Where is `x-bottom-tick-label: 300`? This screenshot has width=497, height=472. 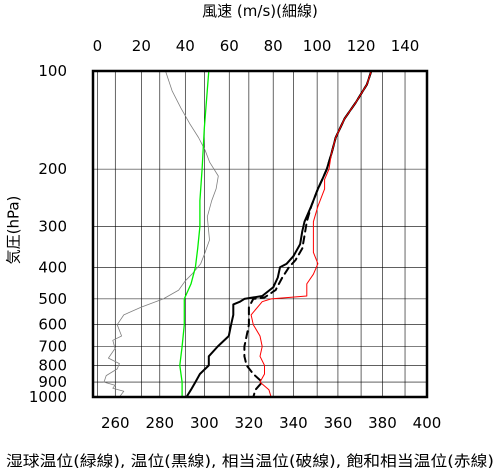
x-bottom-tick-label: 300 is located at coordinates (204, 423).